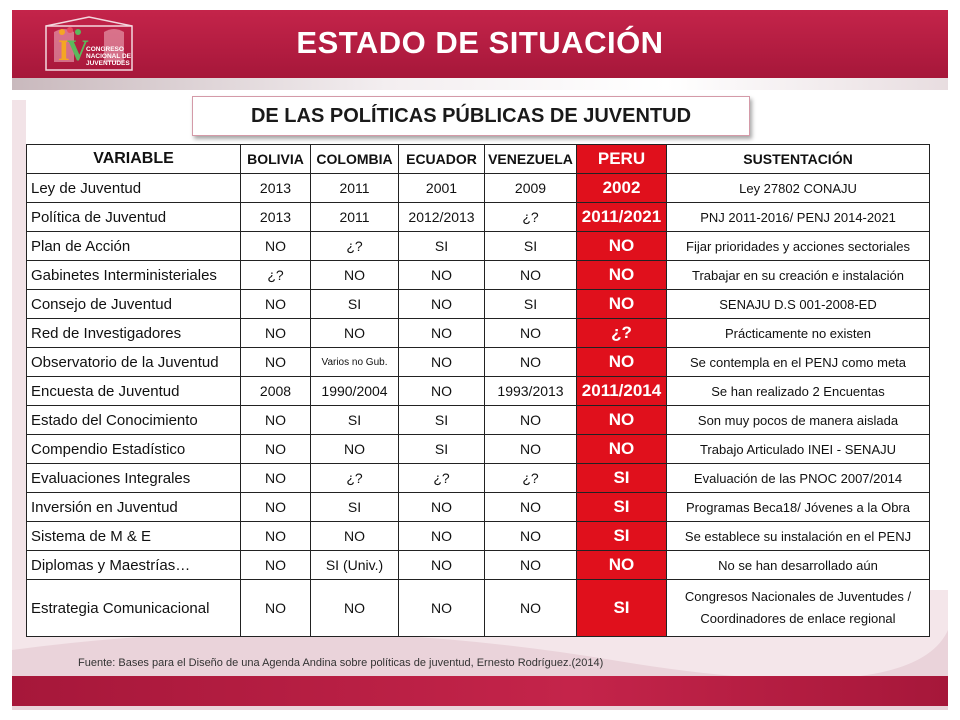 This screenshot has width=960, height=720. What do you see at coordinates (798, 362) in the screenshot?
I see `cell-sustentacion: Se contempla en el PENJ como meta` at bounding box center [798, 362].